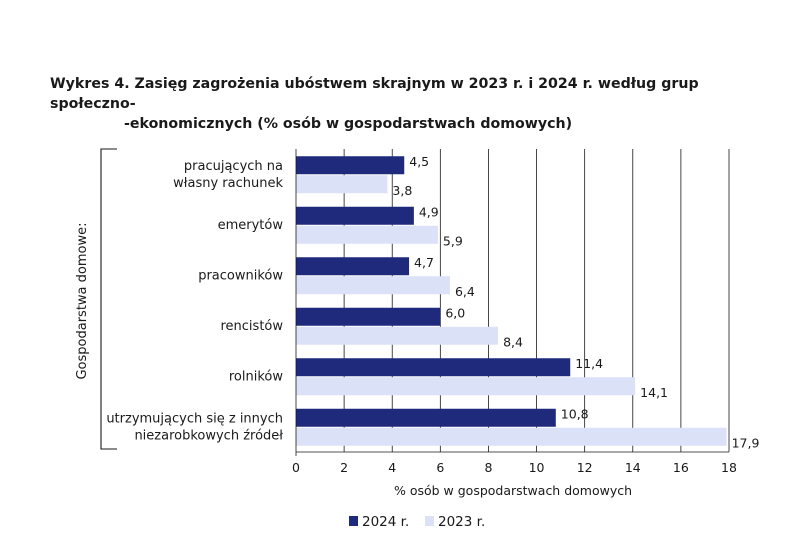  Describe the element at coordinates (424, 262) in the screenshot. I see `data-label: 4,7` at that location.